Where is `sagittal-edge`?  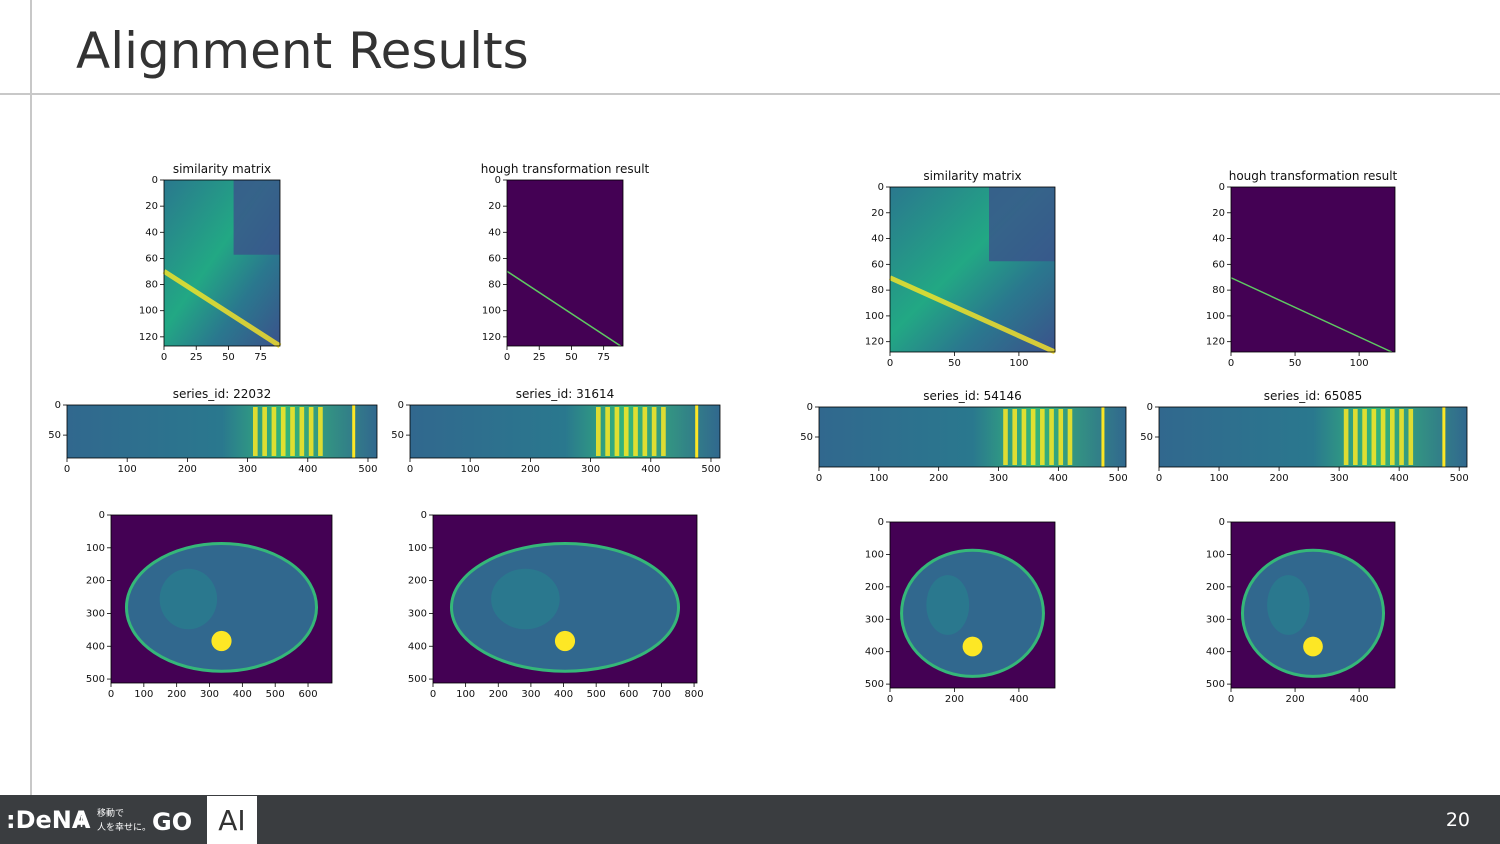 sagittal-edge is located at coordinates (1444, 437).